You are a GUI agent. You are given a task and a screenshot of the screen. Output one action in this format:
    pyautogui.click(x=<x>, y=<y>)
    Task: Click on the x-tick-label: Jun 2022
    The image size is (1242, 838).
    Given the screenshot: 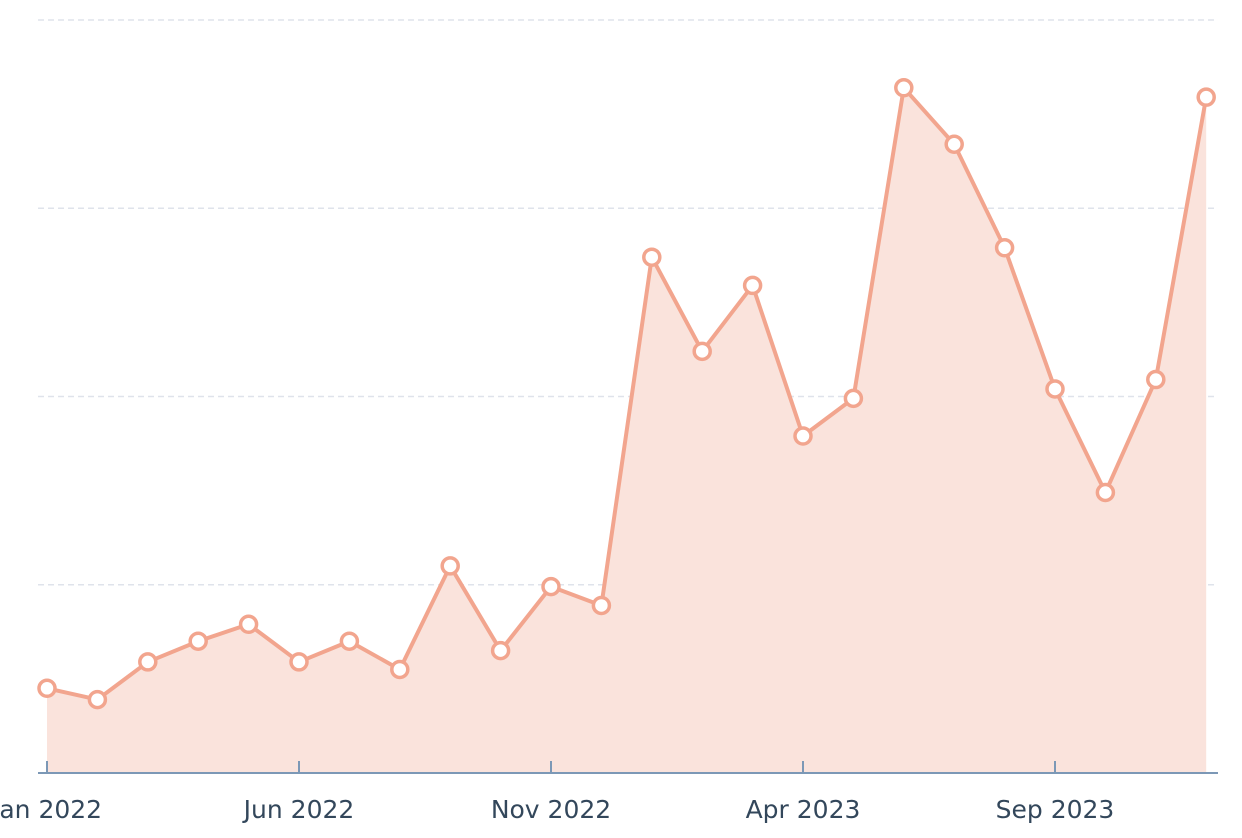 What is the action you would take?
    pyautogui.click(x=298, y=809)
    